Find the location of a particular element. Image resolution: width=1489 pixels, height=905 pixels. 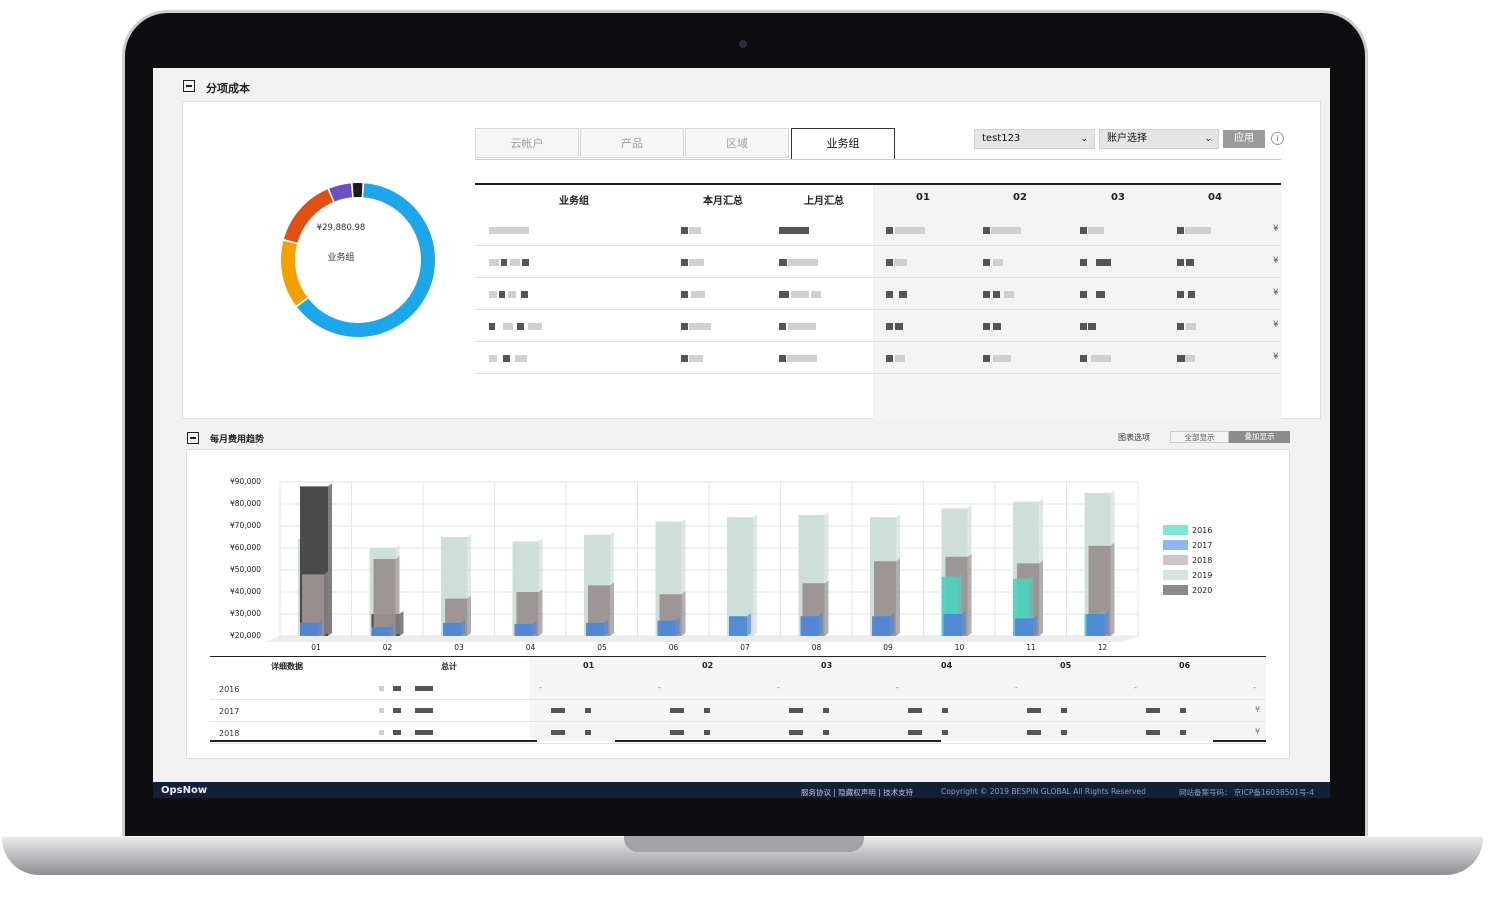

x-tick-label: 03 is located at coordinates (459, 647).